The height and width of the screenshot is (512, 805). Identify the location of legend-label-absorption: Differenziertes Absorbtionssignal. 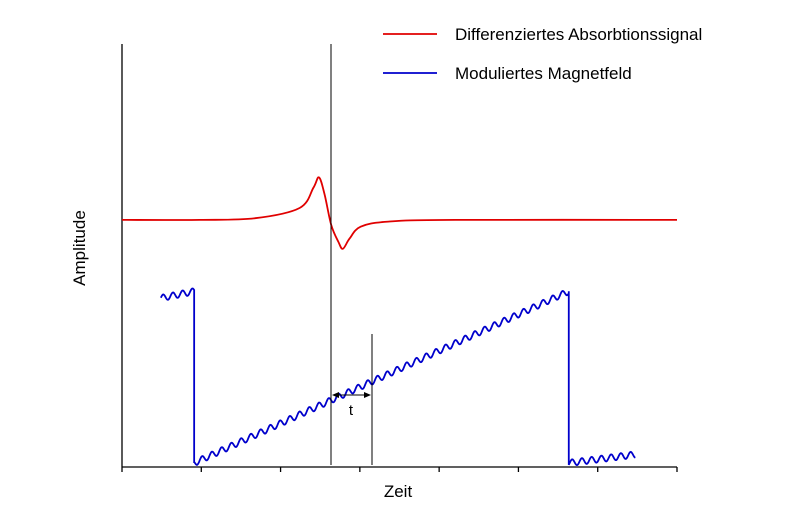
(578, 34).